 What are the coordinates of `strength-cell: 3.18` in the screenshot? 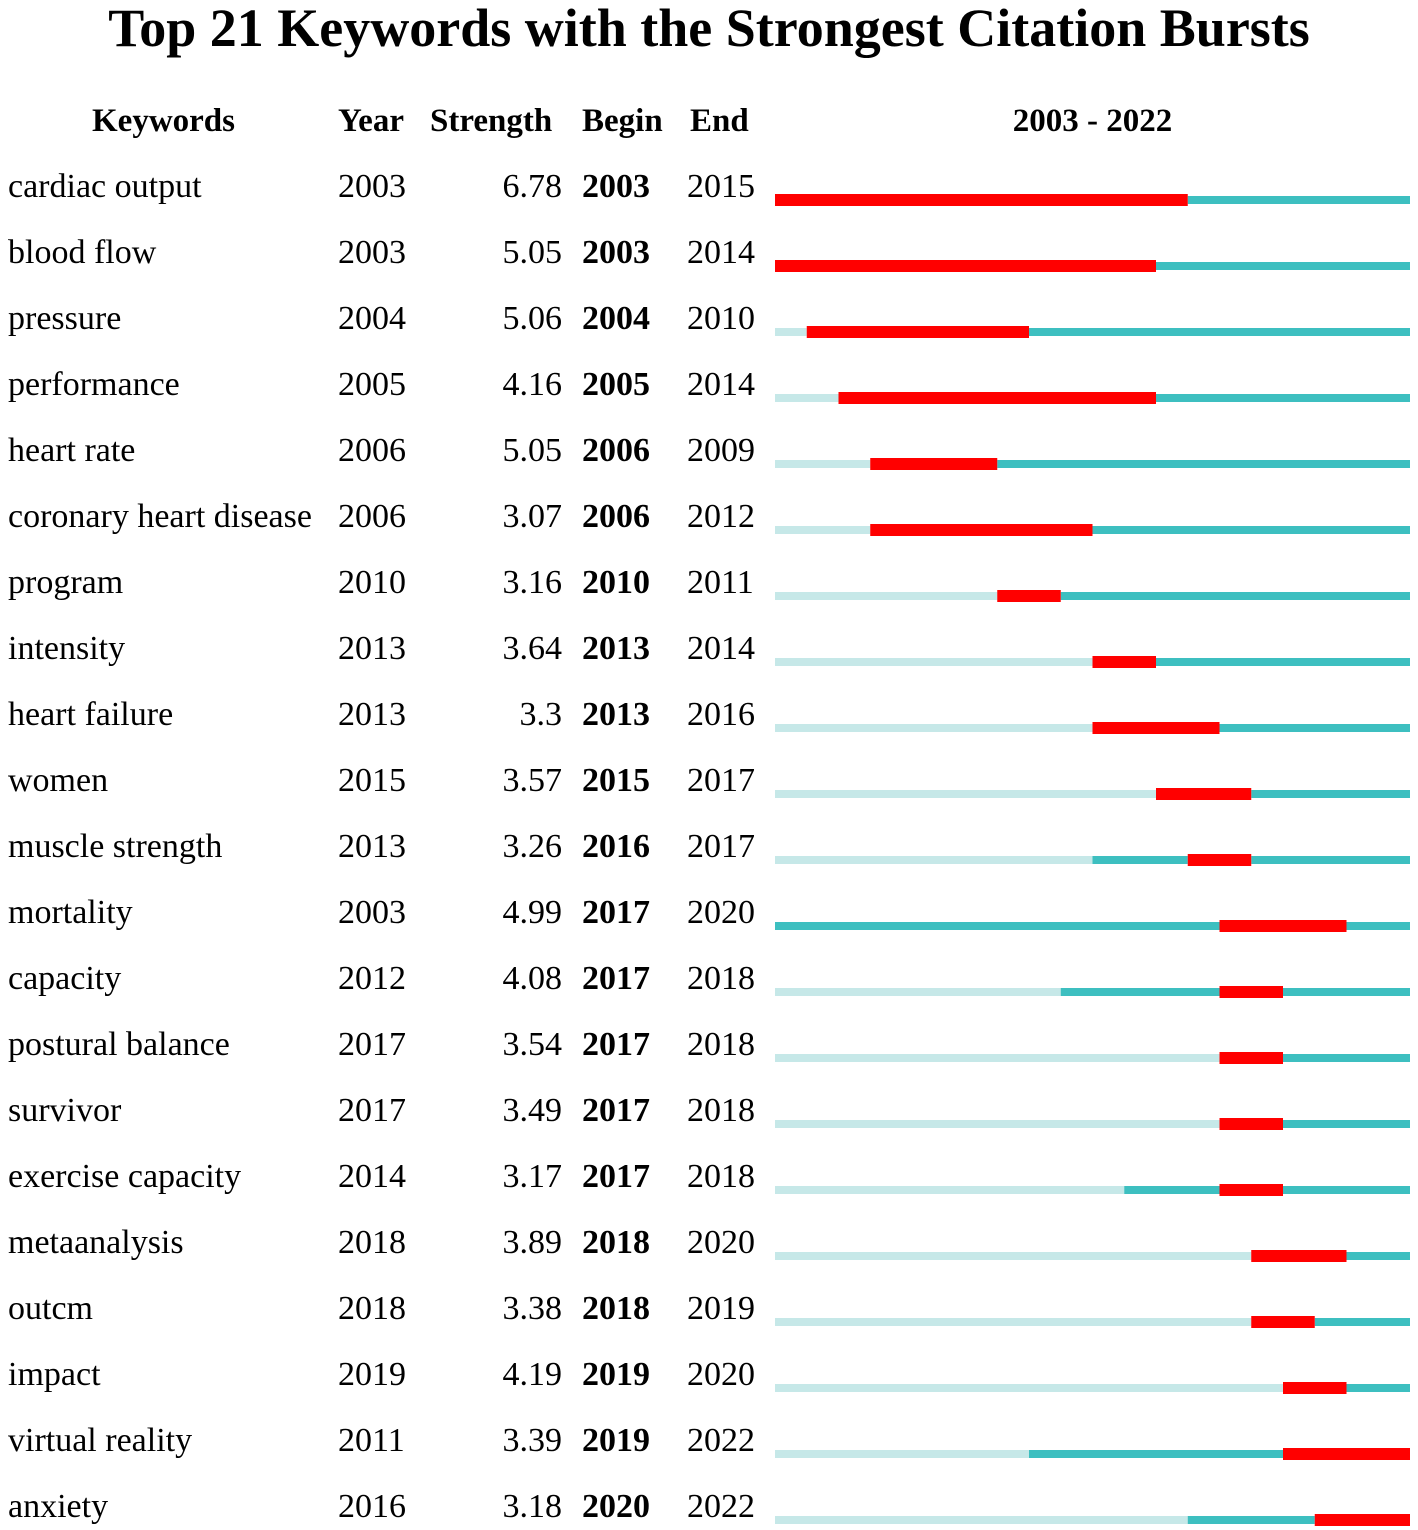 It's located at (532, 1506).